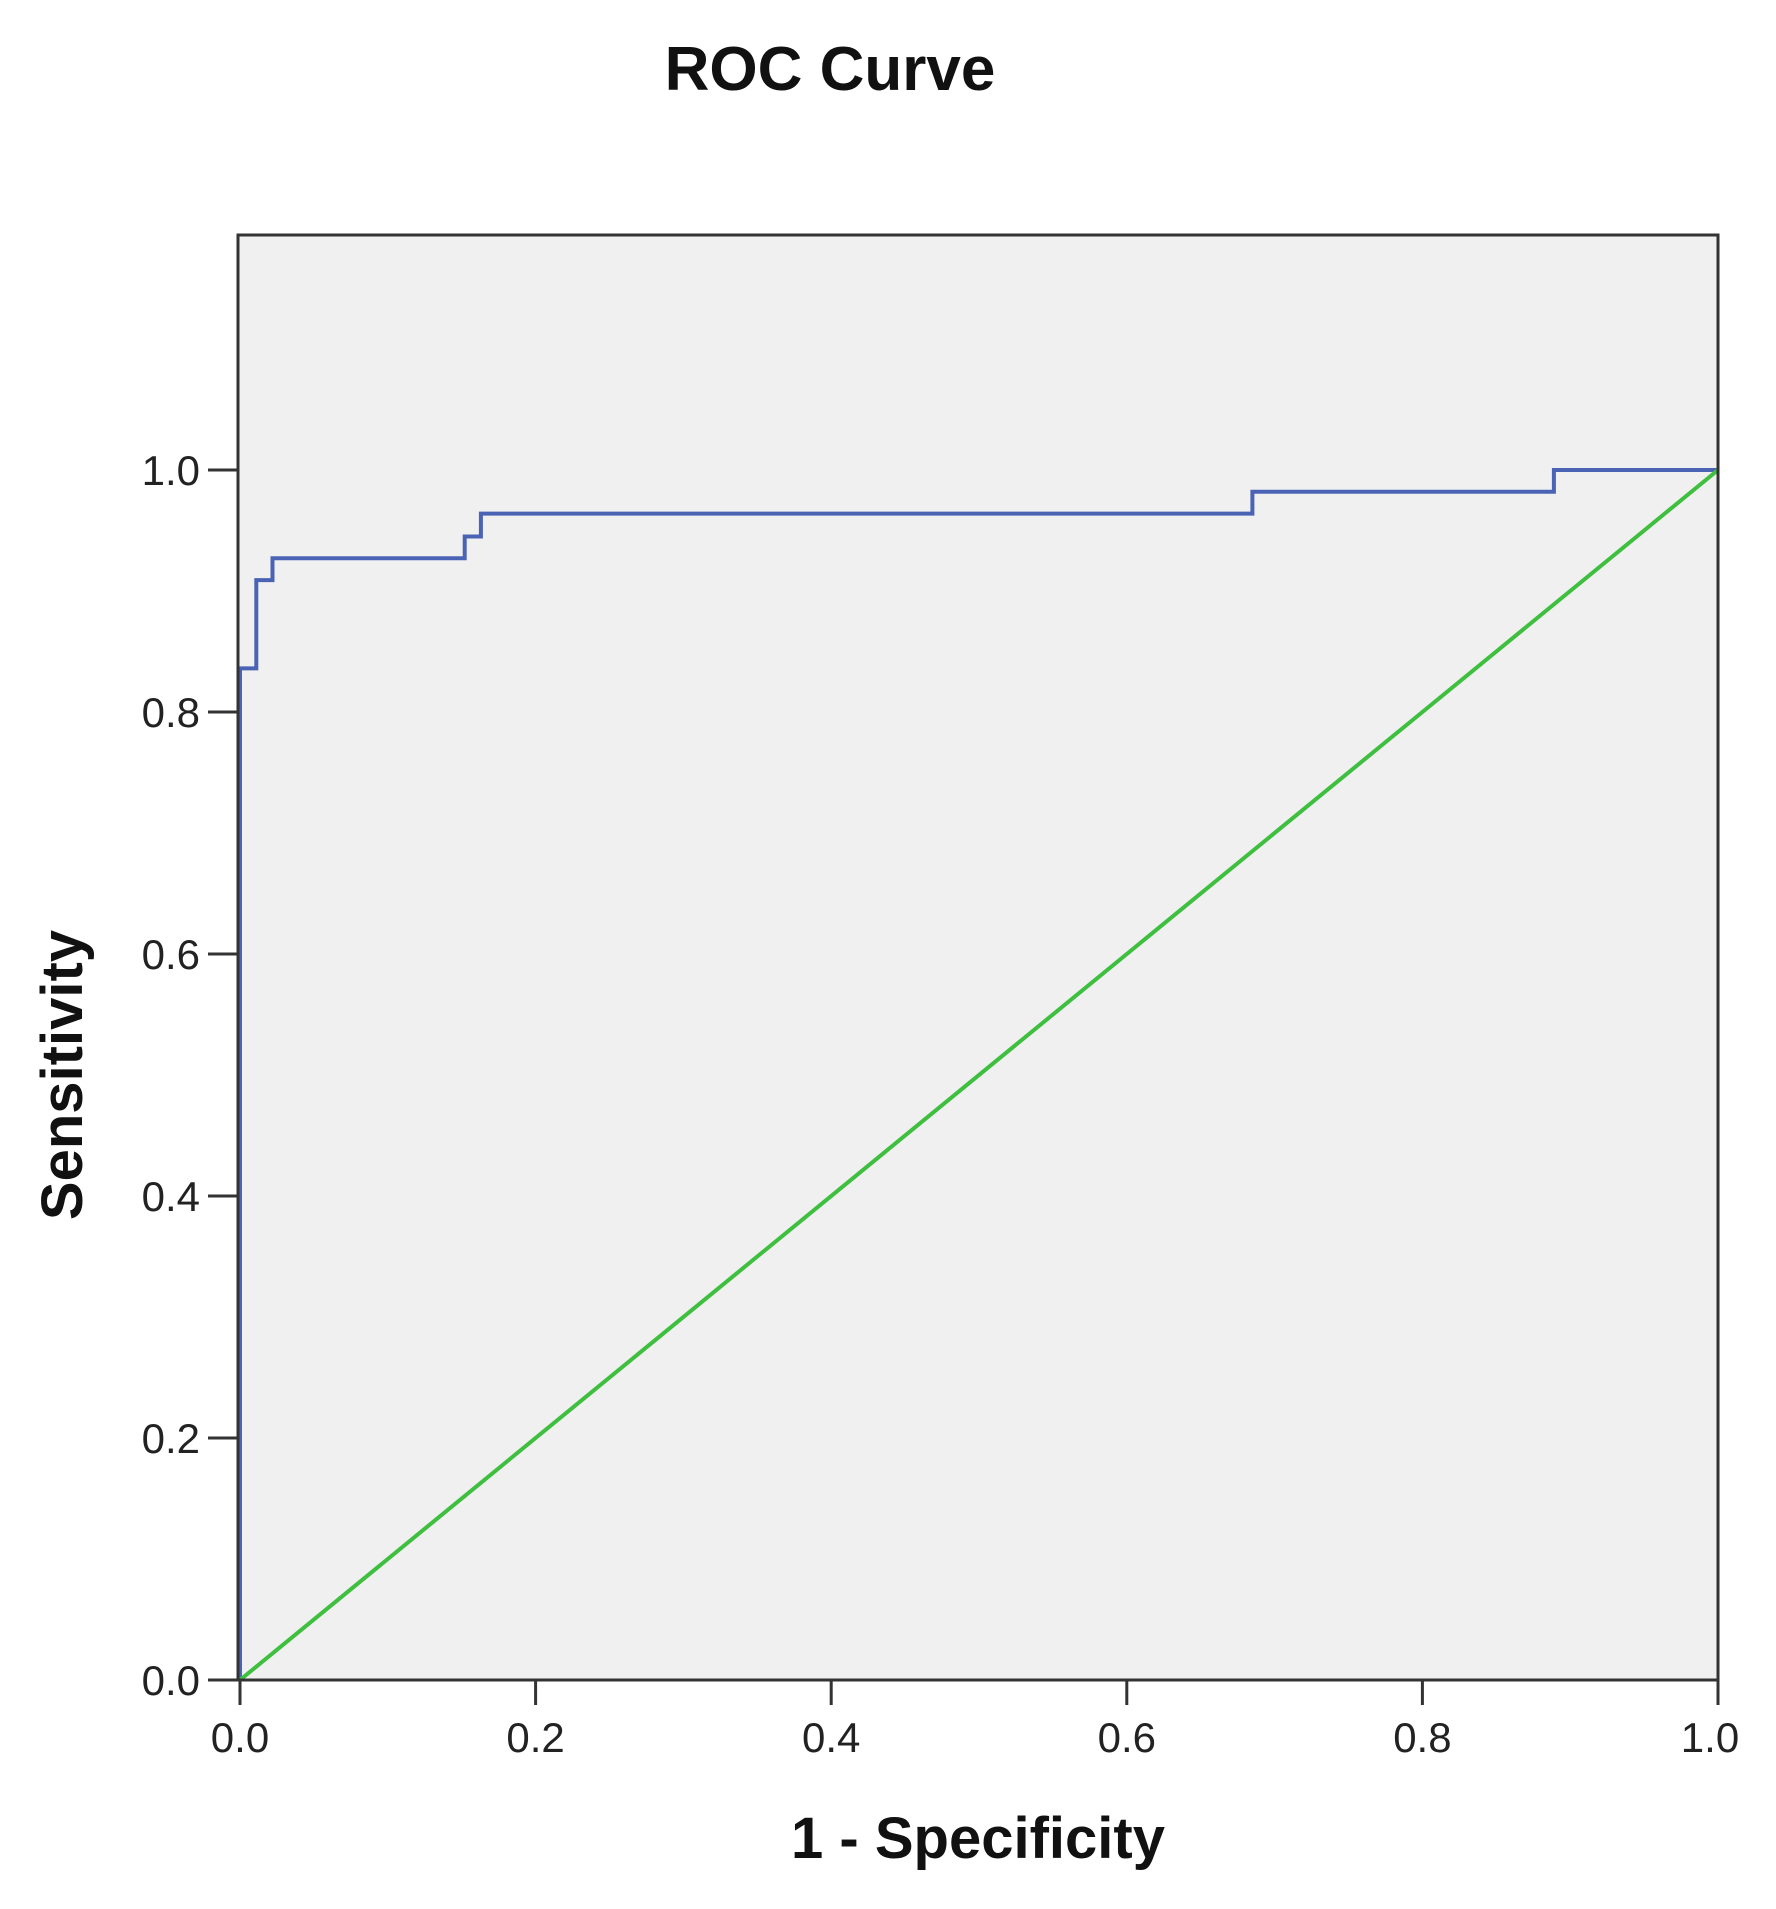 The height and width of the screenshot is (1909, 1776). What do you see at coordinates (171, 1196) in the screenshot?
I see `y-tick-label: 0.4` at bounding box center [171, 1196].